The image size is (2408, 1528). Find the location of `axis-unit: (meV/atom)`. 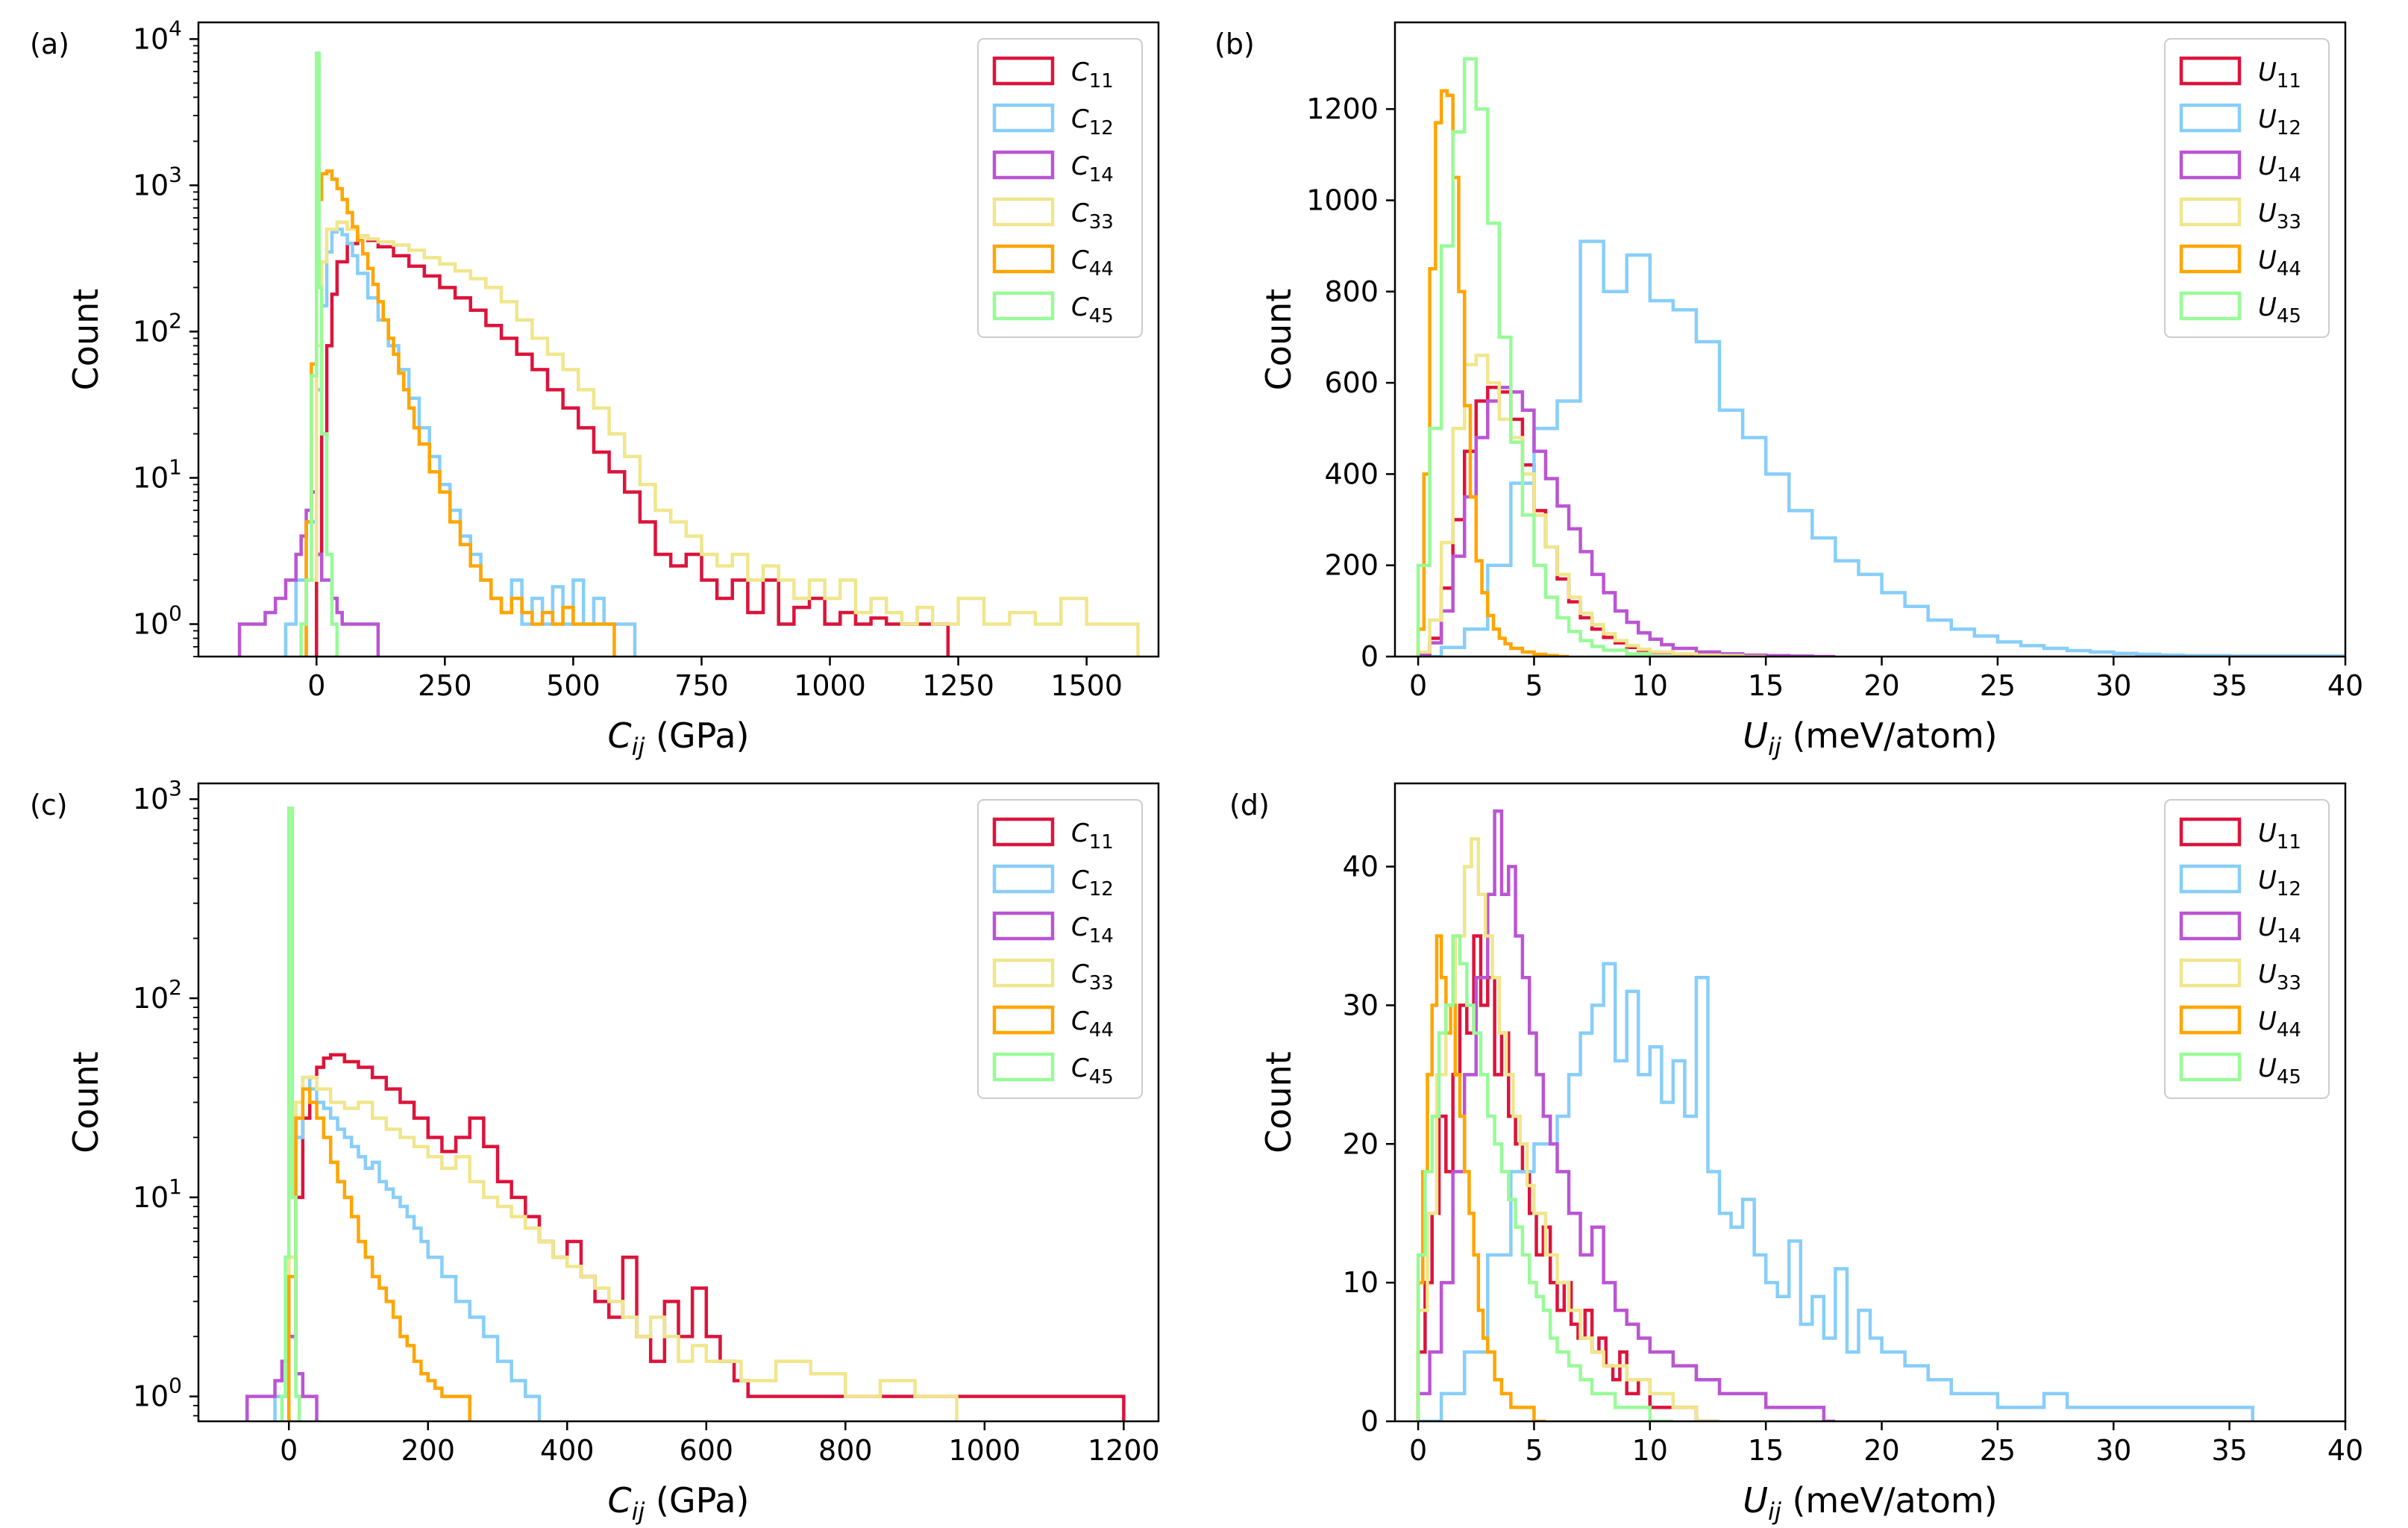

axis-unit: (meV/atom) is located at coordinates (1890, 736).